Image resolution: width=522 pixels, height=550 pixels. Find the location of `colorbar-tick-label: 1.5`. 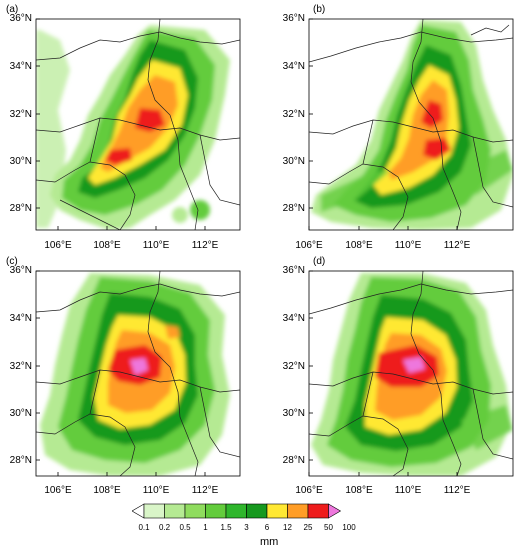

colorbar-tick-label: 1.5 is located at coordinates (226, 527).